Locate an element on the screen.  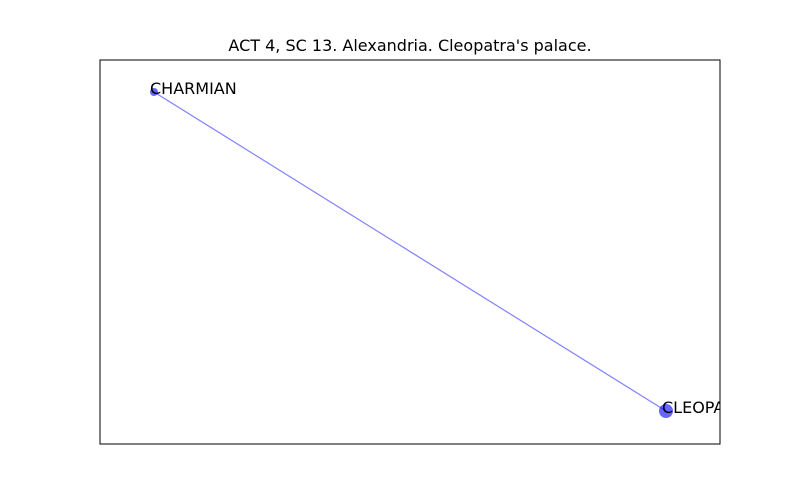
node-charmian is located at coordinates (154, 92).